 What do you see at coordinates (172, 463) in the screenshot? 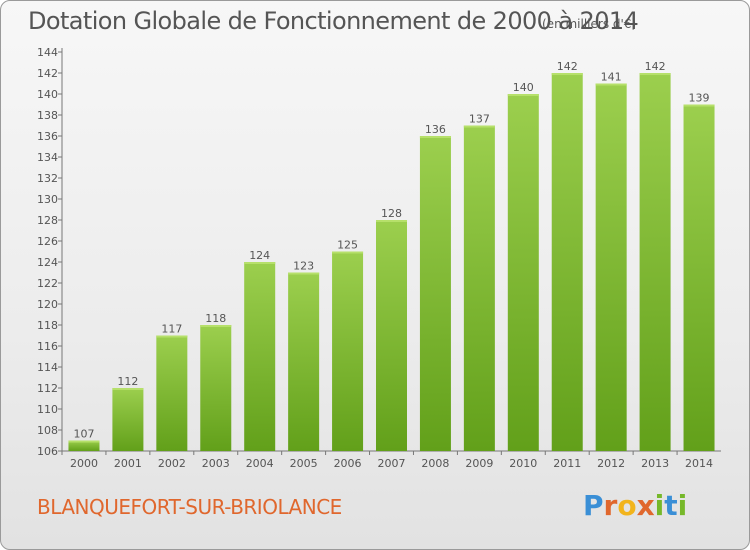
I see `x-tick-label: 2002` at bounding box center [172, 463].